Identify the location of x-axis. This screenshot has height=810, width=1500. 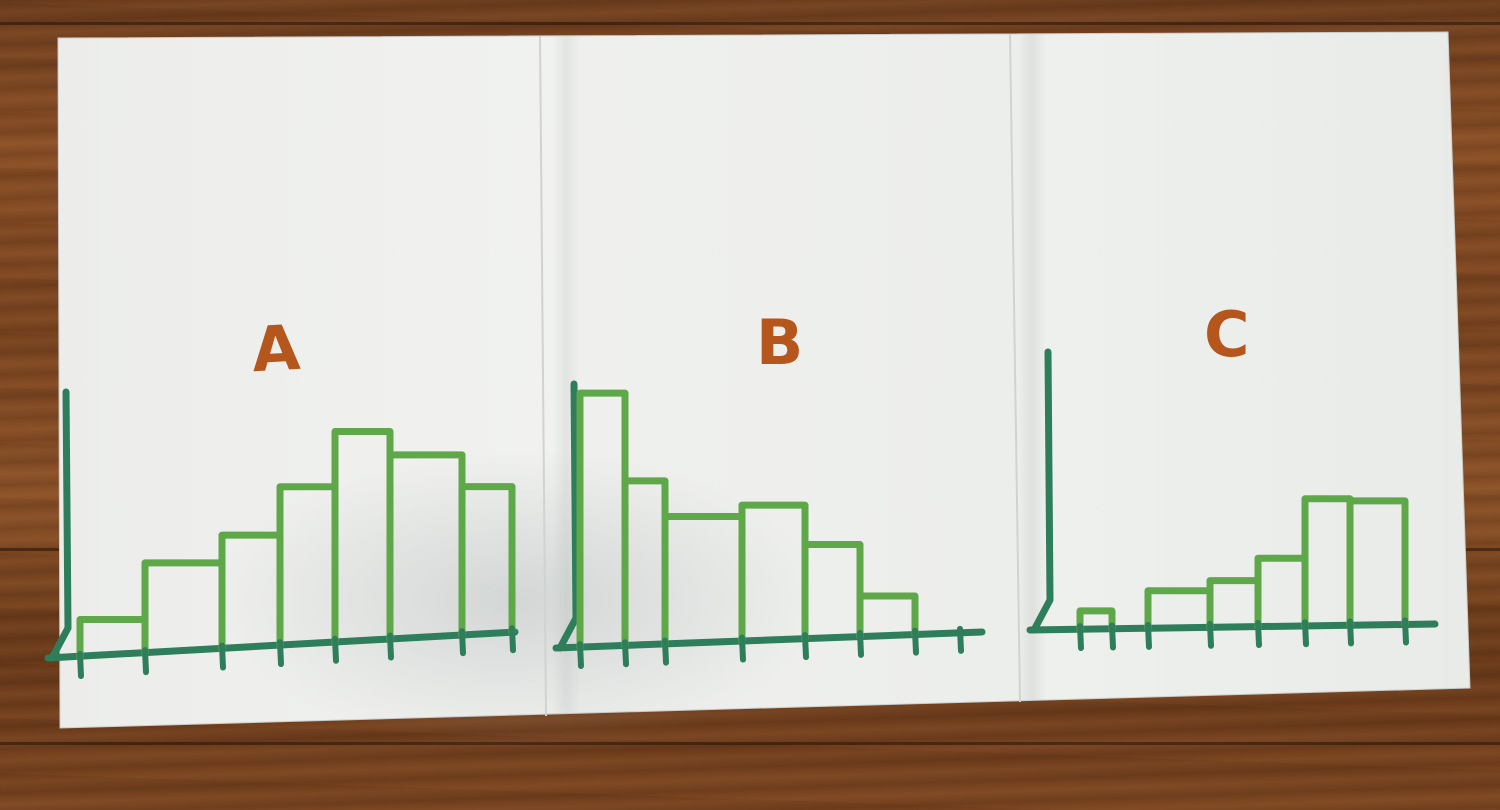
(1232, 627).